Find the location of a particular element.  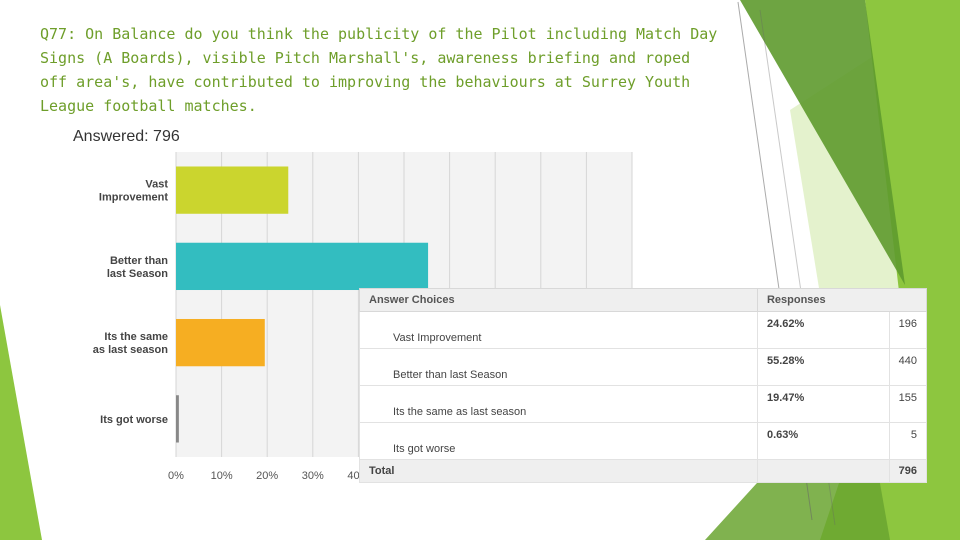

total-spacer is located at coordinates (823, 471).